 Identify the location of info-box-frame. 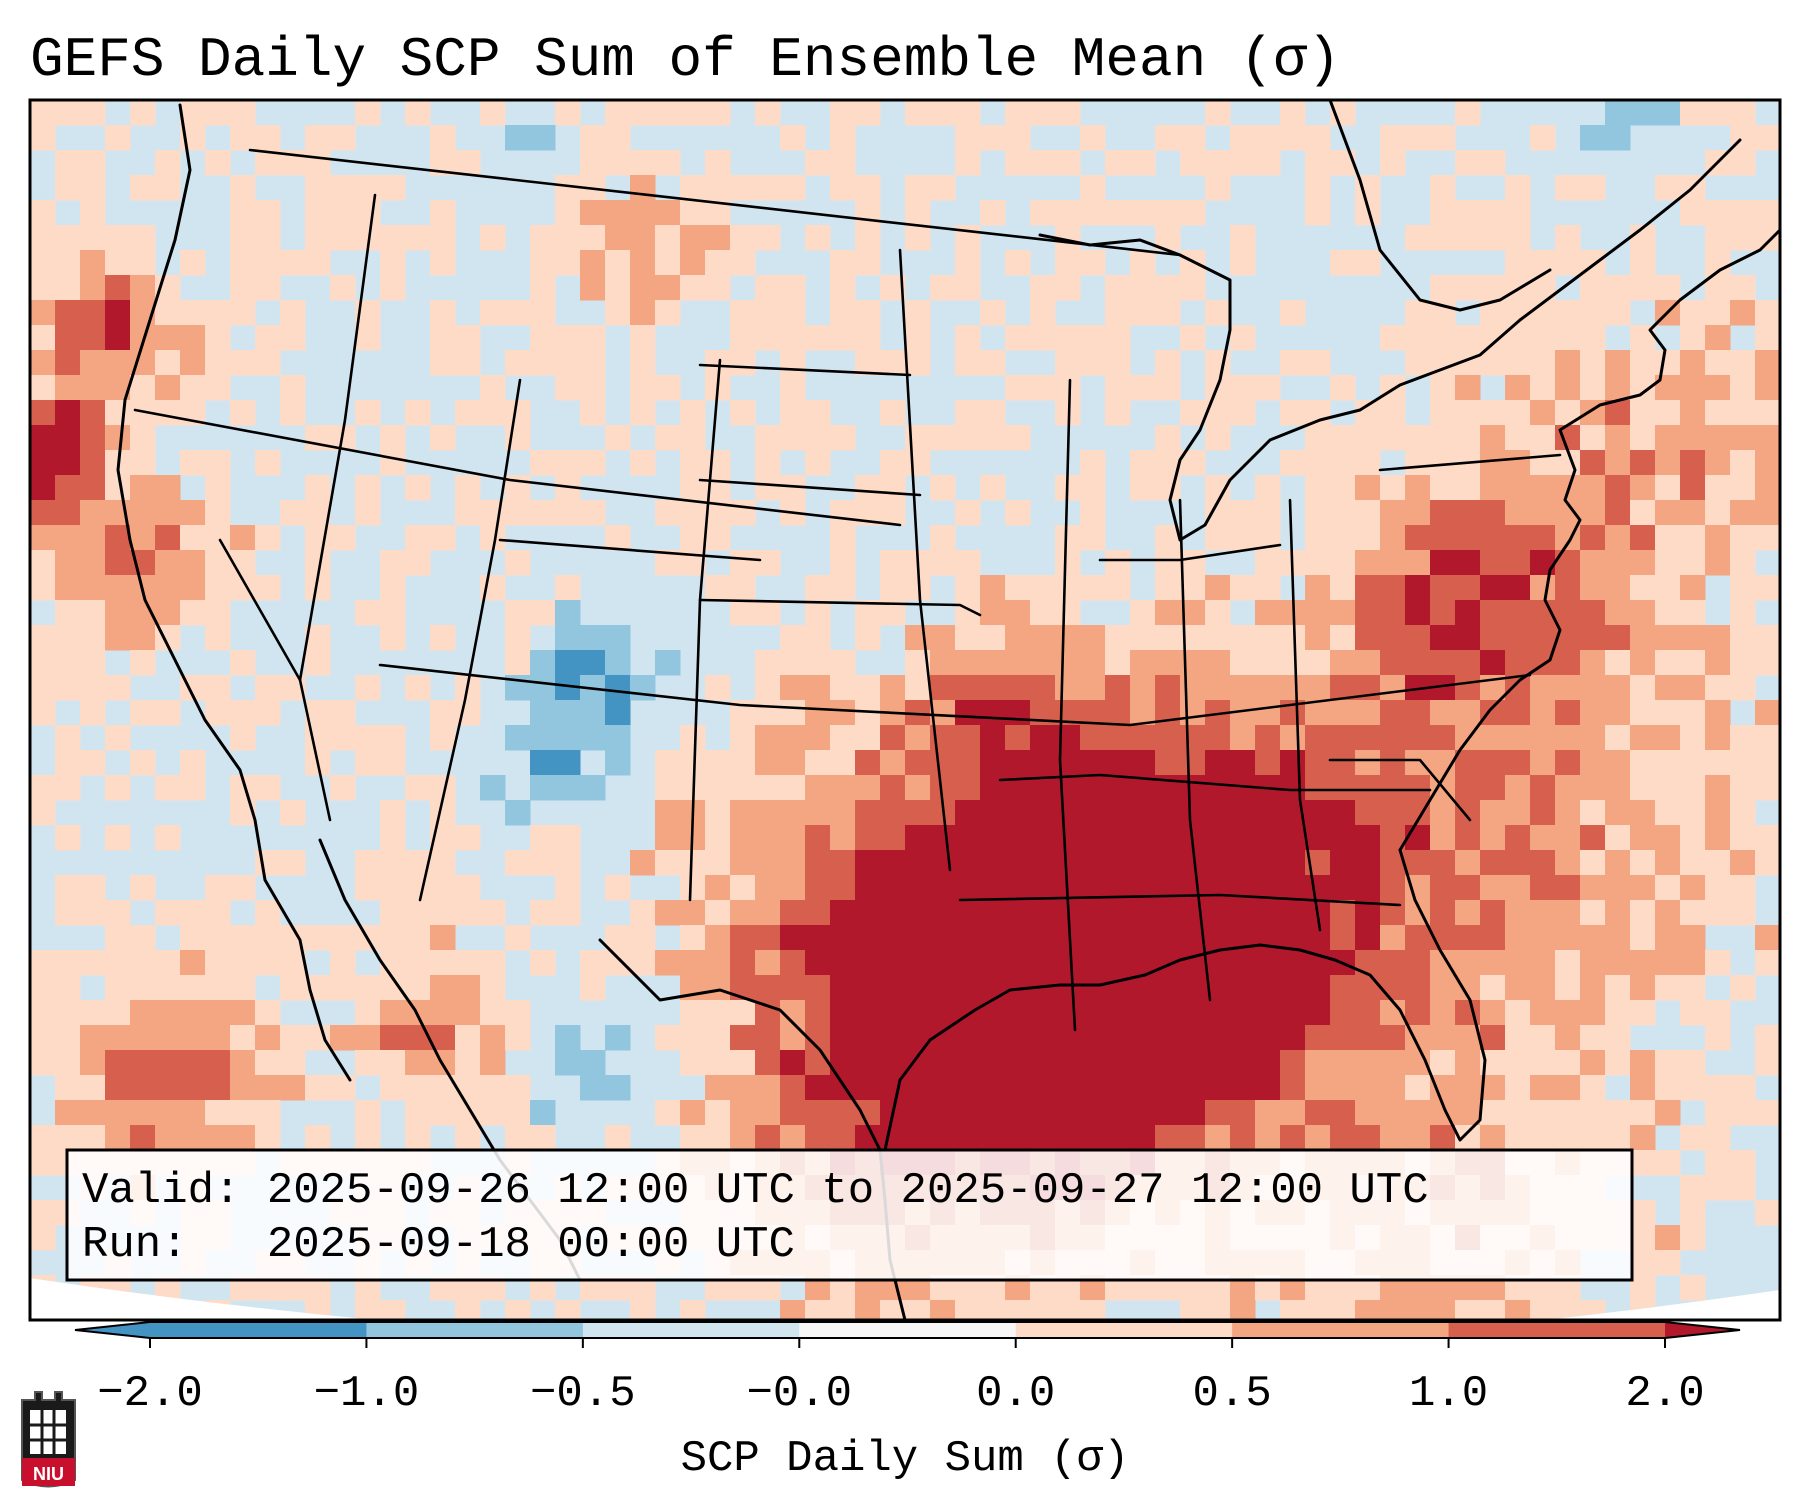
(849, 1215).